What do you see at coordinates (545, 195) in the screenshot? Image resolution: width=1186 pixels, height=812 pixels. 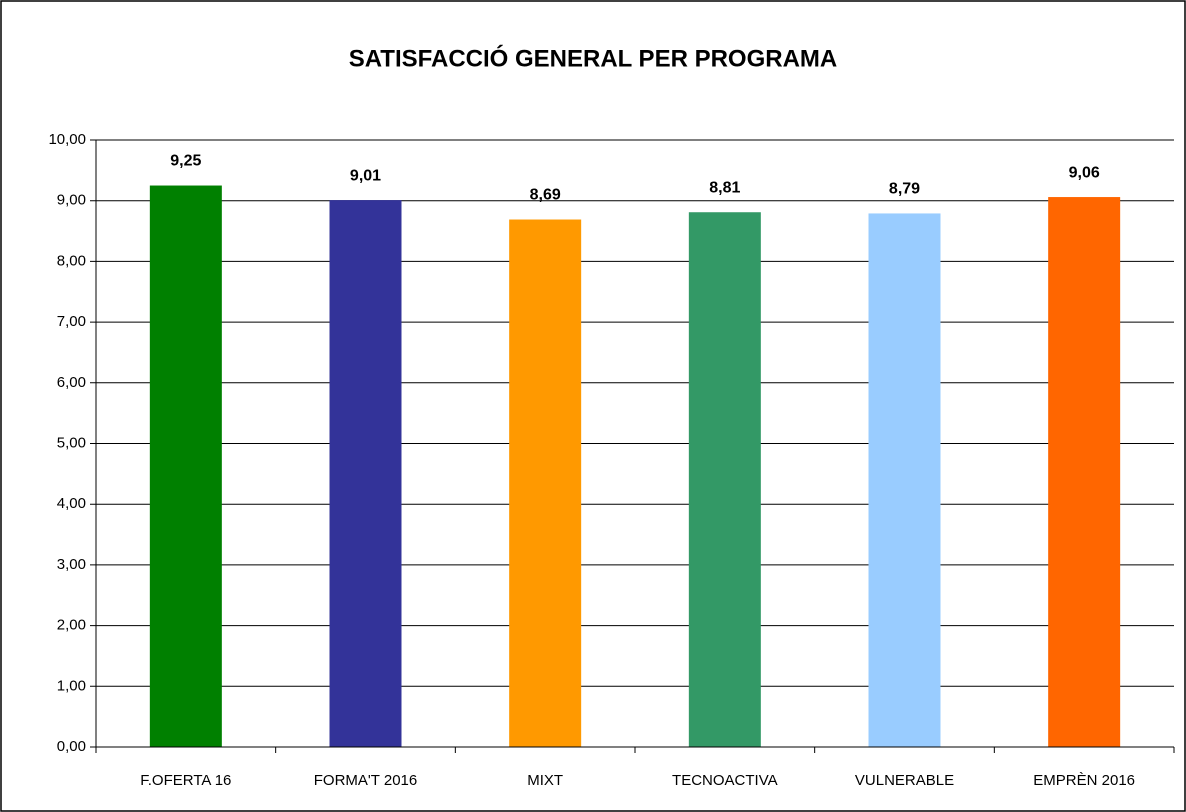 I see `value-label: 8,69` at bounding box center [545, 195].